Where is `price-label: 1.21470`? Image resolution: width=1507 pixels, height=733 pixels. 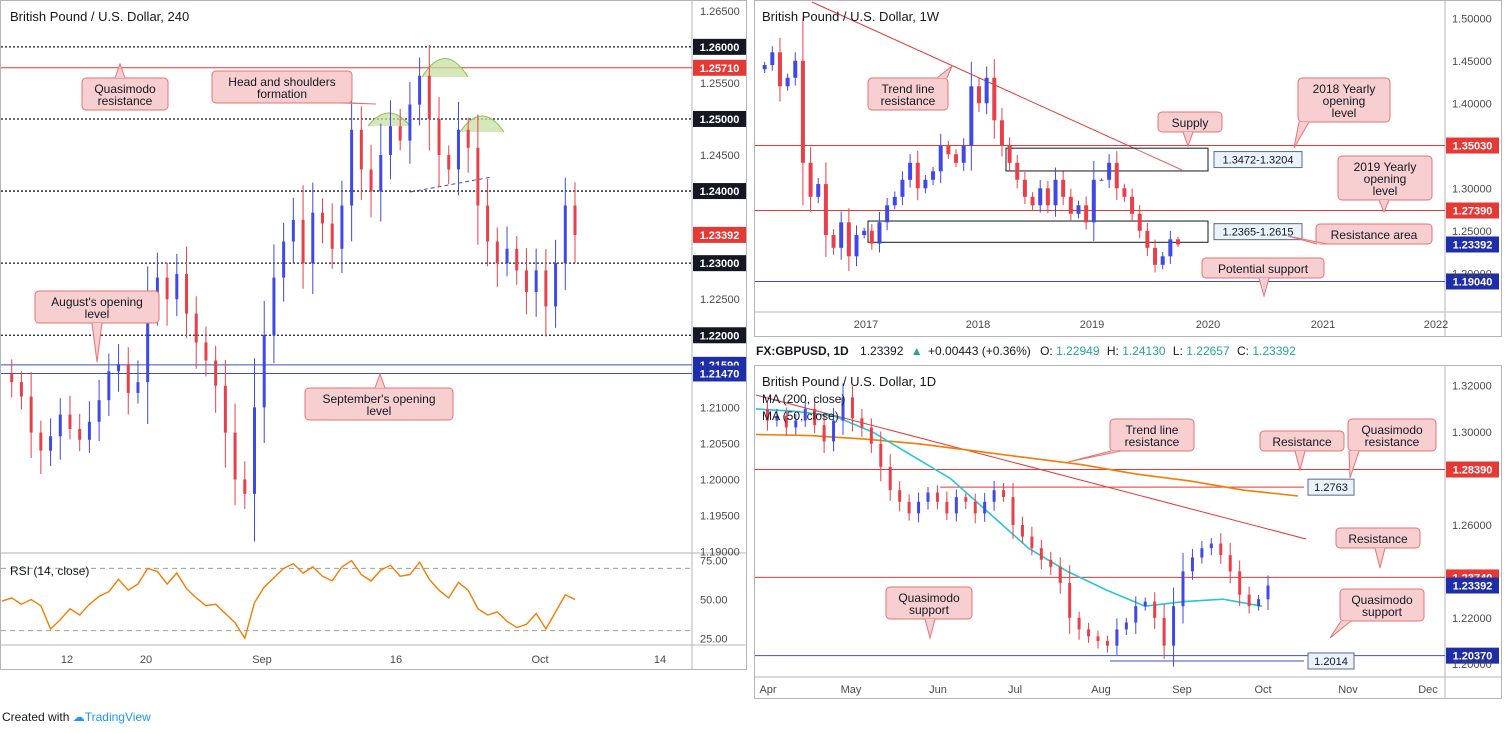
price-label: 1.21470 is located at coordinates (720, 374).